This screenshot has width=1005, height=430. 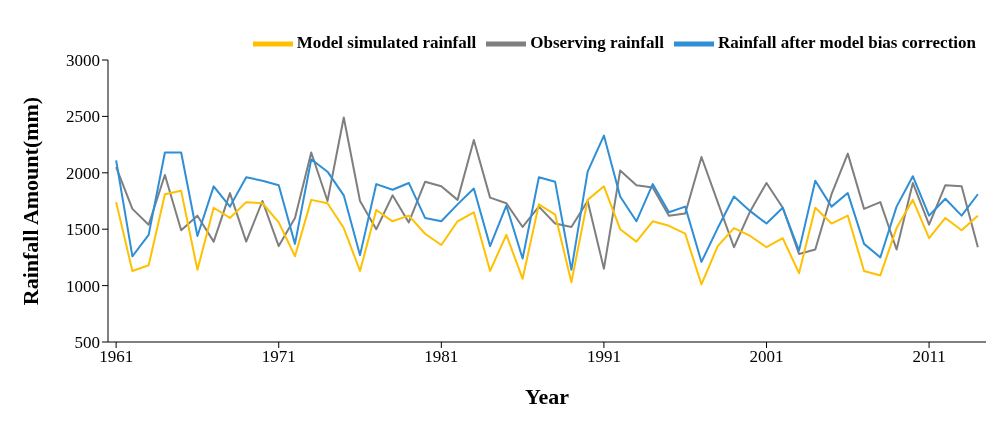 What do you see at coordinates (83, 230) in the screenshot?
I see `y-tick-label: 1500` at bounding box center [83, 230].